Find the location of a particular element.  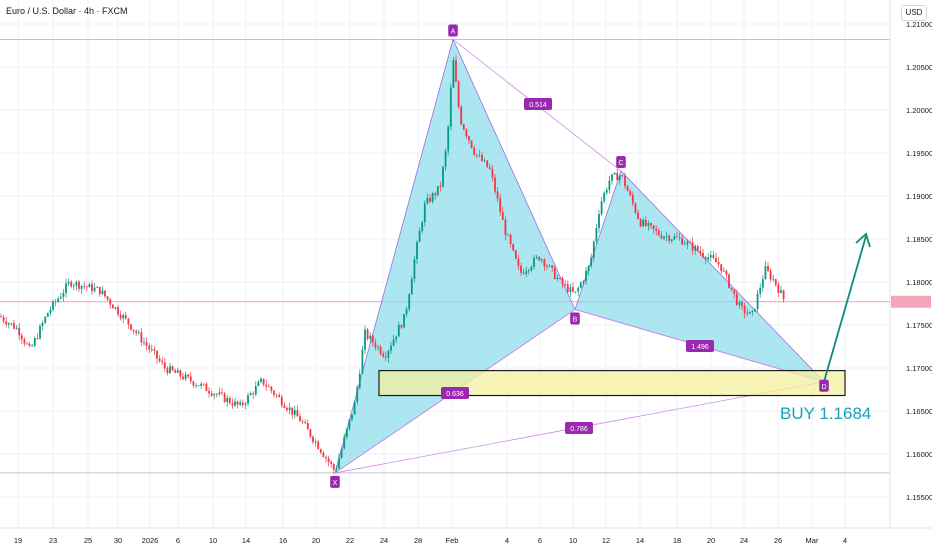

arrow-shaft is located at coordinates (845, 309).